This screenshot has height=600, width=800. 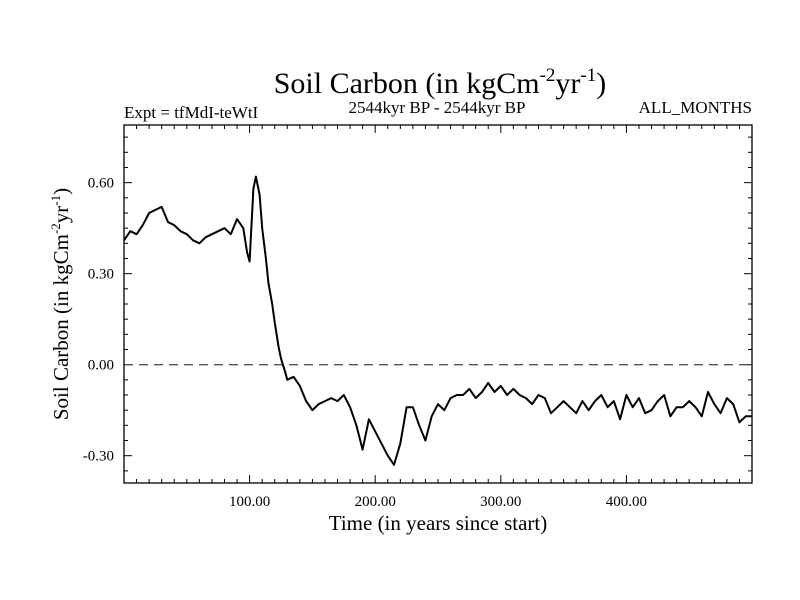 What do you see at coordinates (626, 502) in the screenshot?
I see `x-tick-label: 400.00` at bounding box center [626, 502].